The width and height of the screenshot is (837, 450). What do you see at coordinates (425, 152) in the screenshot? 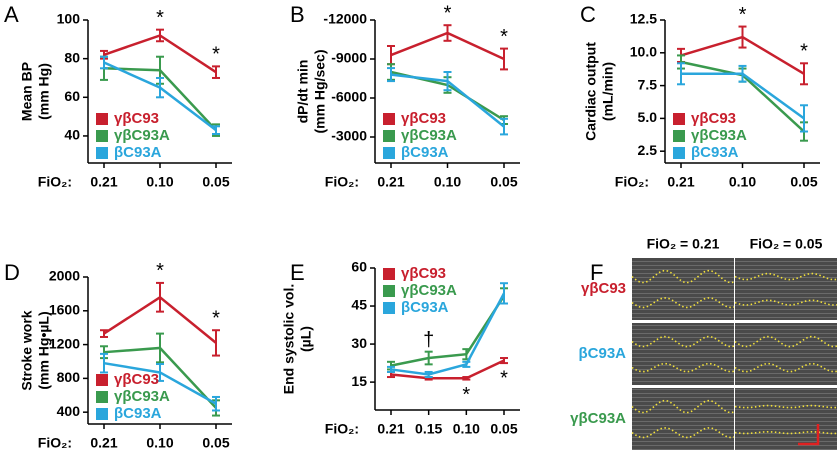
I see `legend-label: βC93A` at bounding box center [425, 152].